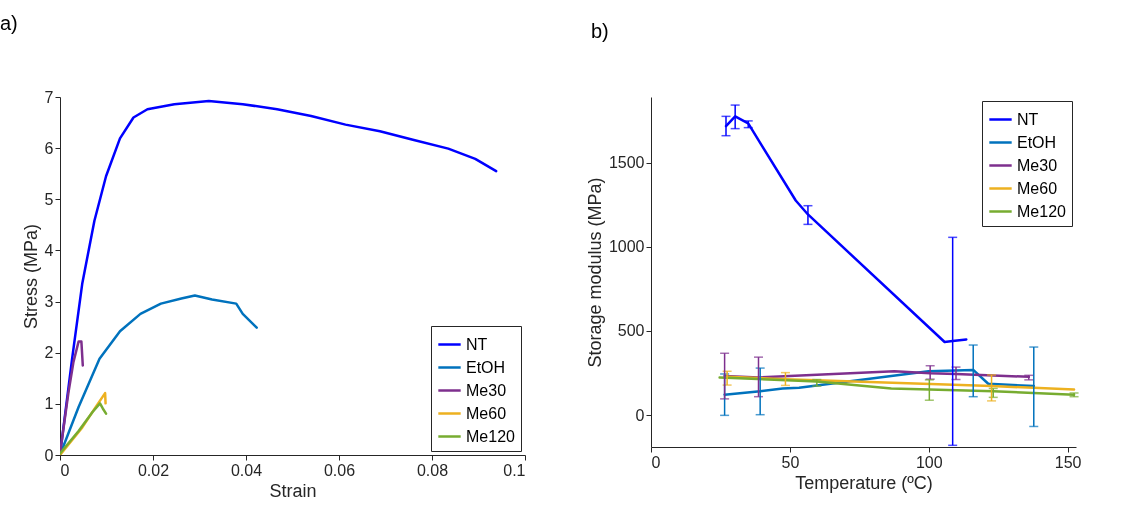  What do you see at coordinates (153, 470) in the screenshot?
I see `x-tick-label: 0.02` at bounding box center [153, 470].